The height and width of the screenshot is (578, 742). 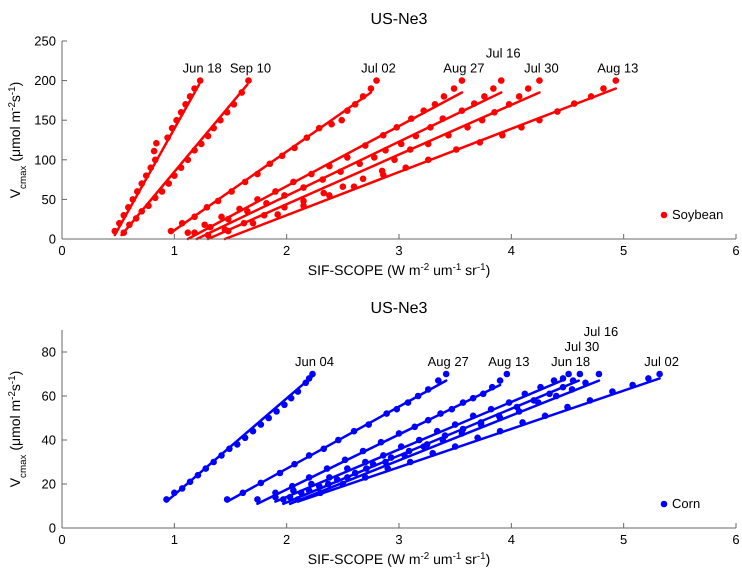 I want to click on y-tick-label: 200, so click(x=45, y=80).